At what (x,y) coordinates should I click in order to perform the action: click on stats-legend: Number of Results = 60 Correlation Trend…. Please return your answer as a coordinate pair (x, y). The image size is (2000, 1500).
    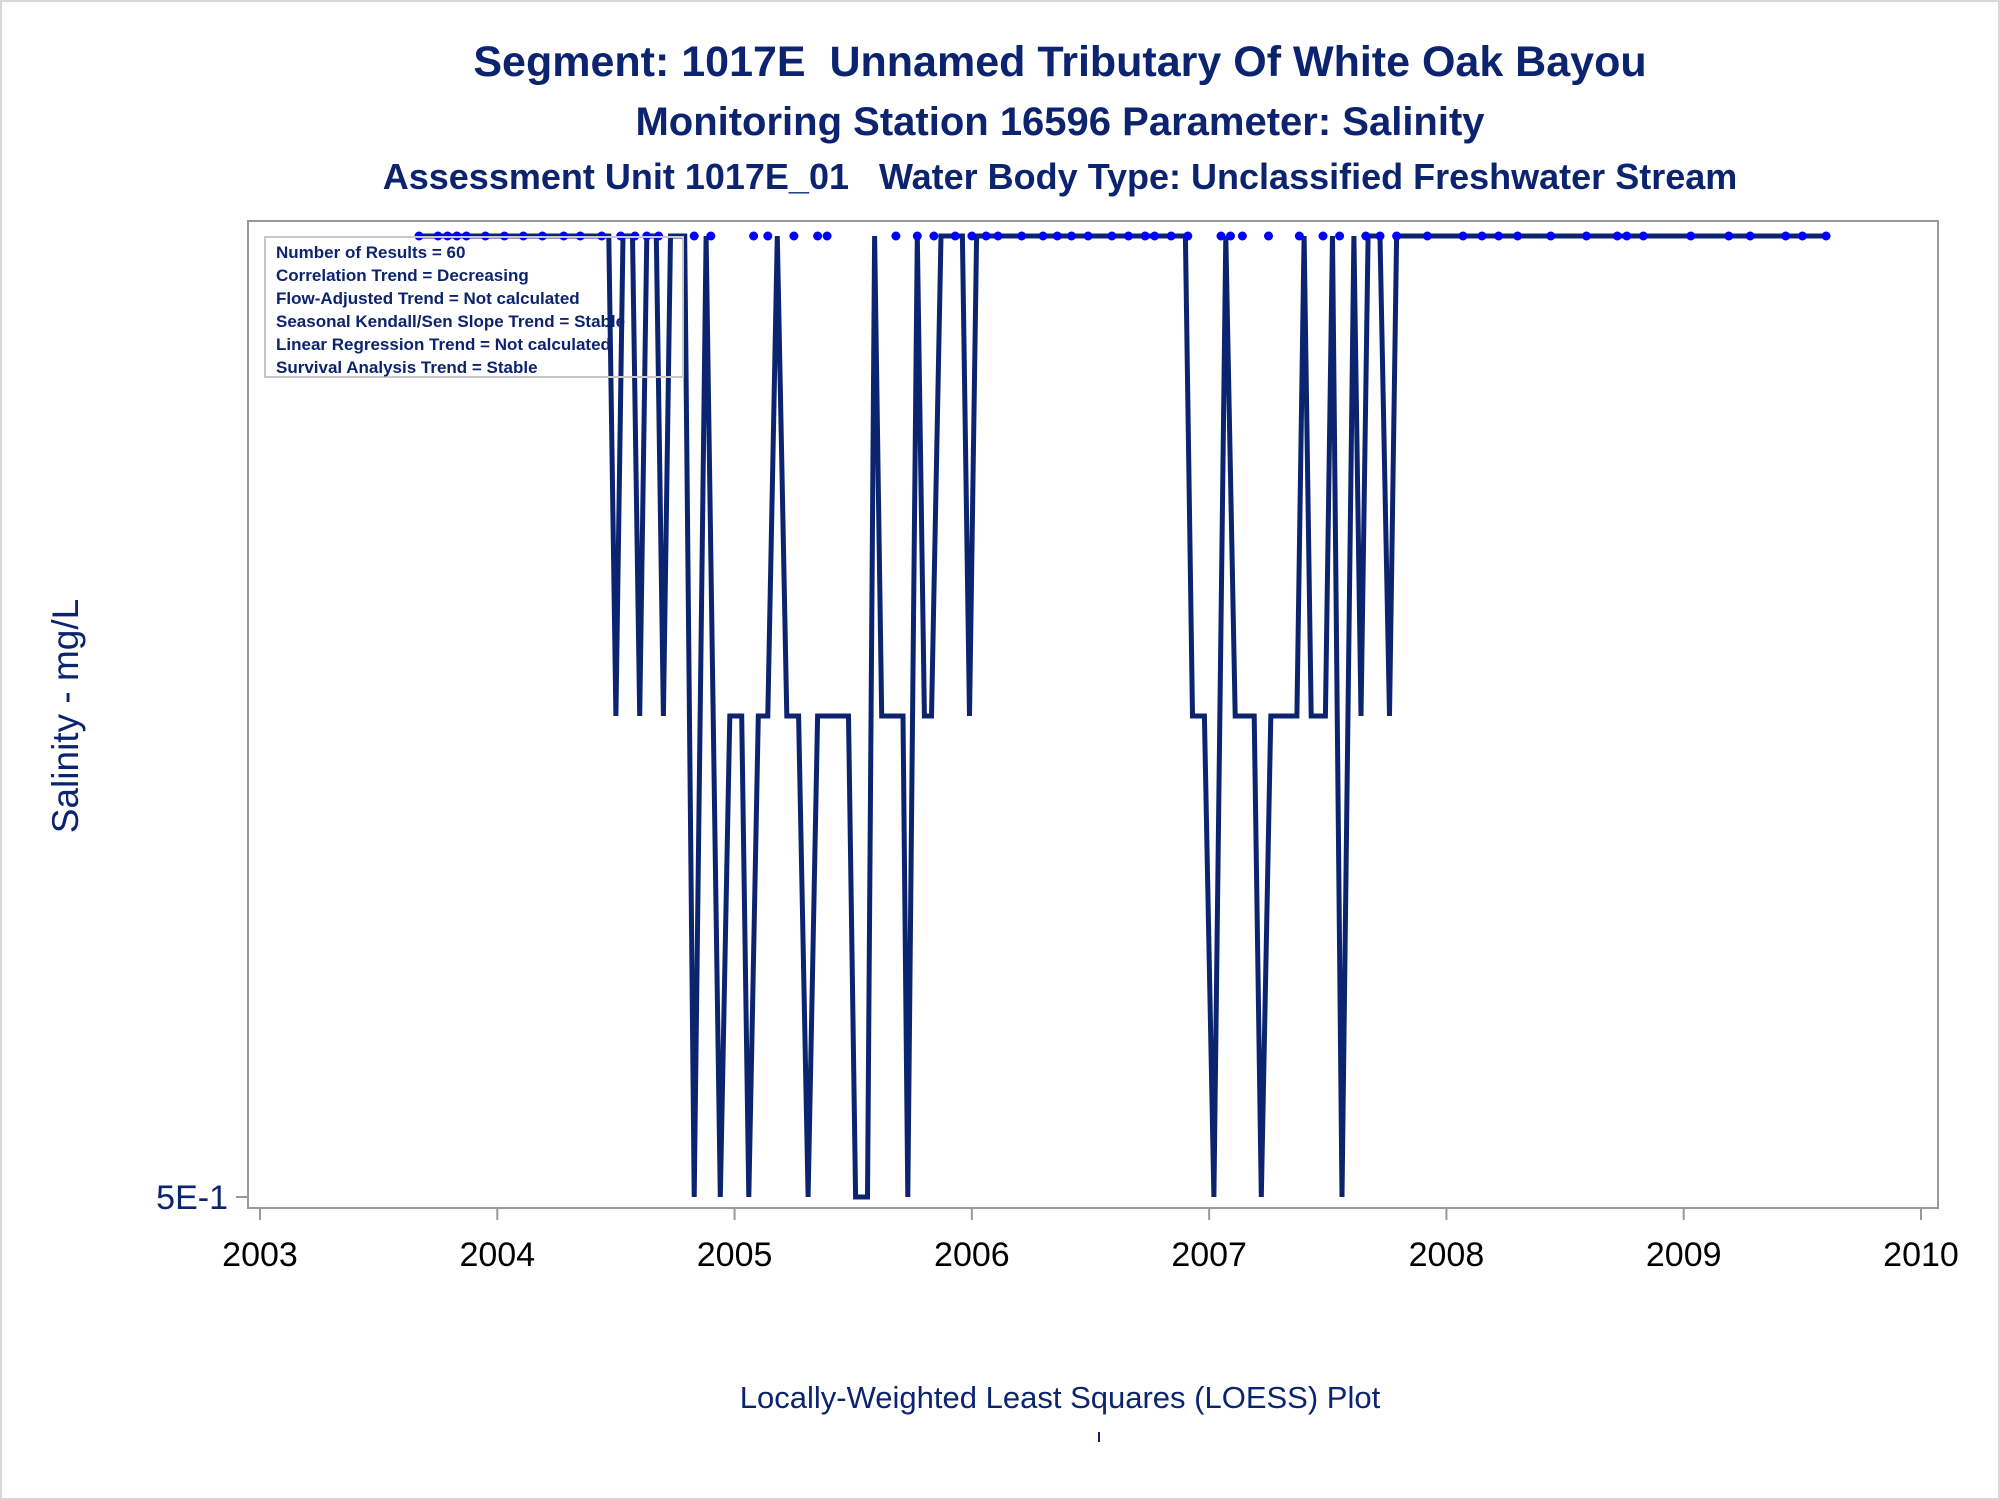
    Looking at the image, I should click on (474, 307).